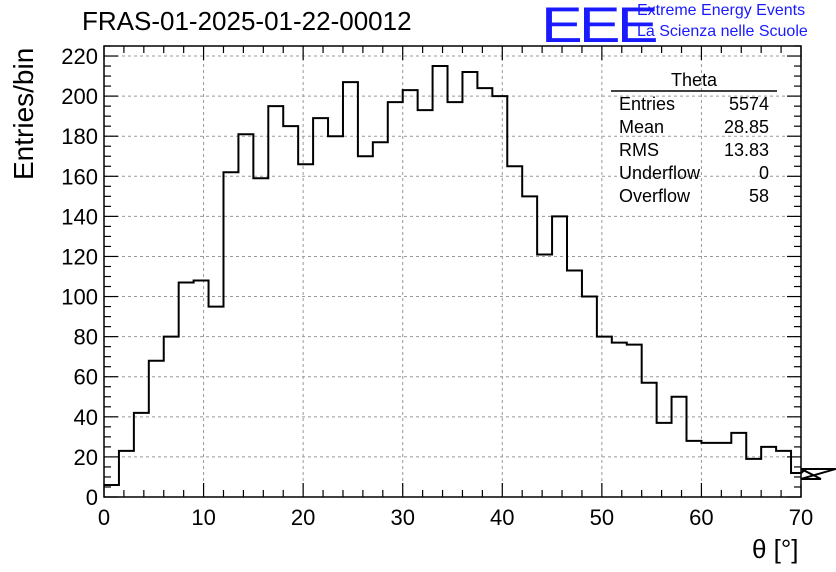 Image resolution: width=836 pixels, height=572 pixels. What do you see at coordinates (79, 277) in the screenshot?
I see `y-tick-labels: 0 20 40 60 80 100 120 140 160 180 200 220` at bounding box center [79, 277].